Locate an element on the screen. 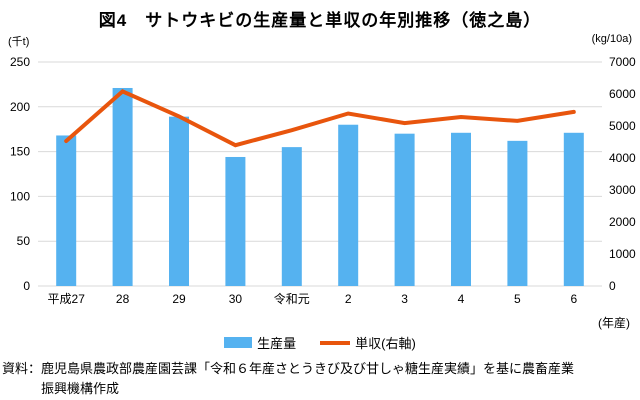  x-axis-label: 6 is located at coordinates (573, 299).